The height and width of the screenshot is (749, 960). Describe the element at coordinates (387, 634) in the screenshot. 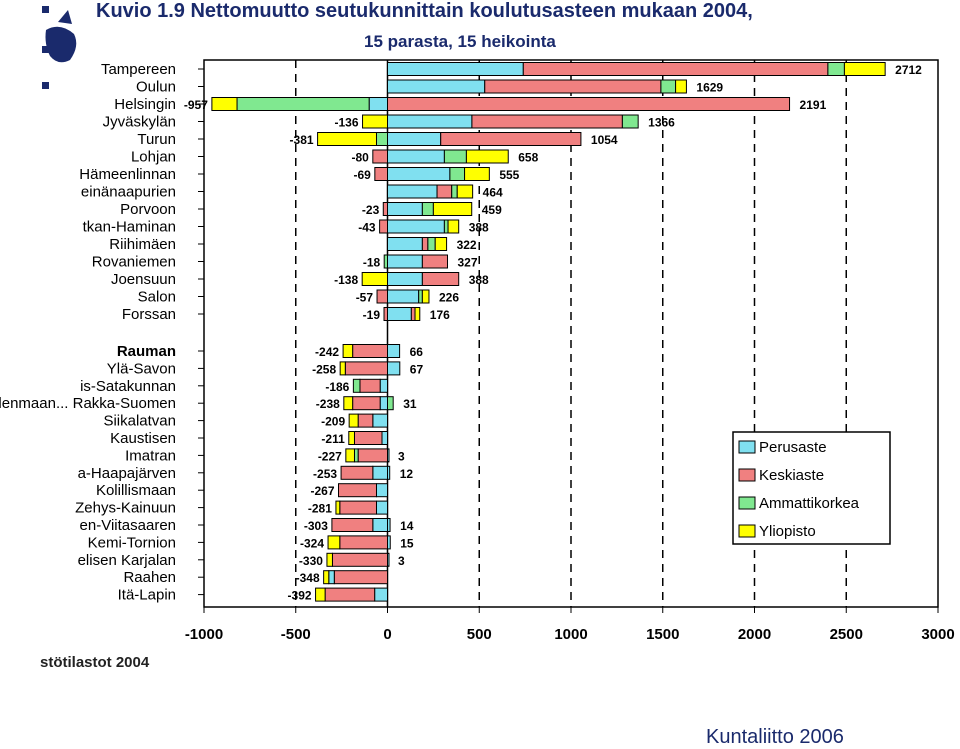

I see `x-tick-label: 0` at that location.